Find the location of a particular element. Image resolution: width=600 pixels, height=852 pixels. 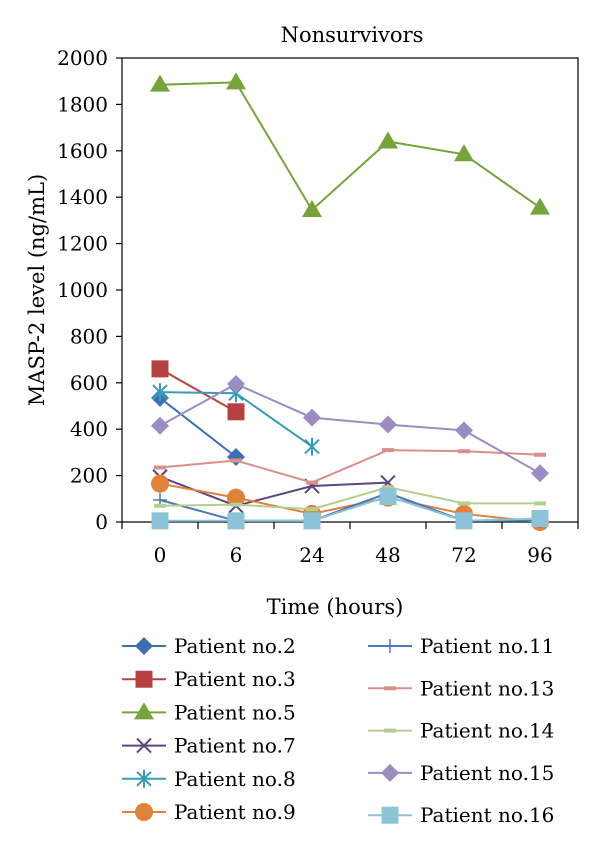

legend-label: Patient no.11 is located at coordinates (487, 646).